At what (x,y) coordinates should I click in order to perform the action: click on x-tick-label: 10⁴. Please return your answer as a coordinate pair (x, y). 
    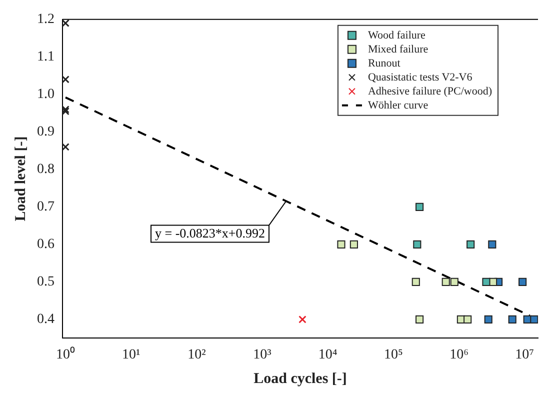
    Looking at the image, I should click on (328, 354).